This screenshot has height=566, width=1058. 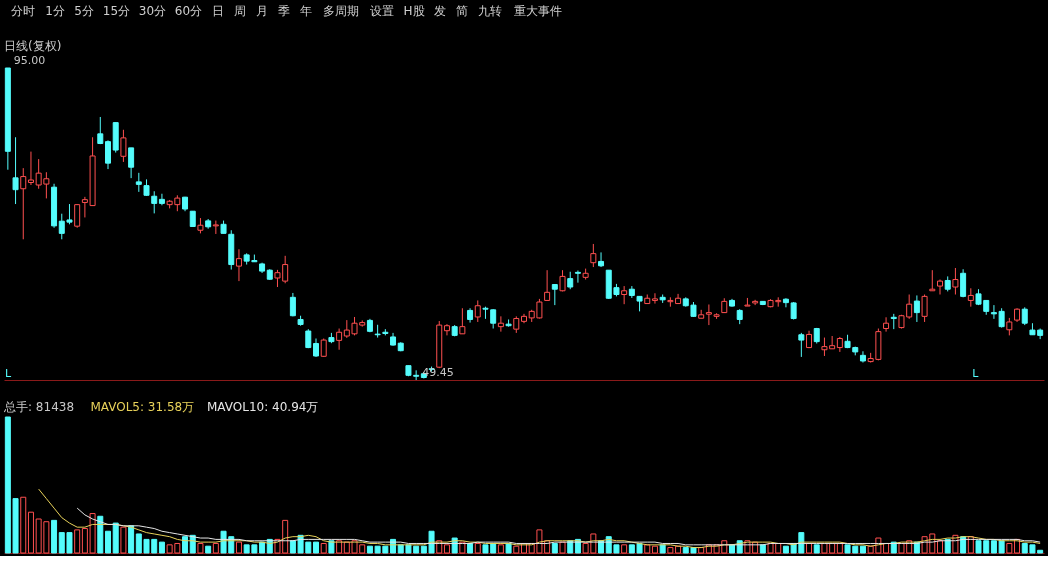 I want to click on text: 发, so click(x=439, y=11).